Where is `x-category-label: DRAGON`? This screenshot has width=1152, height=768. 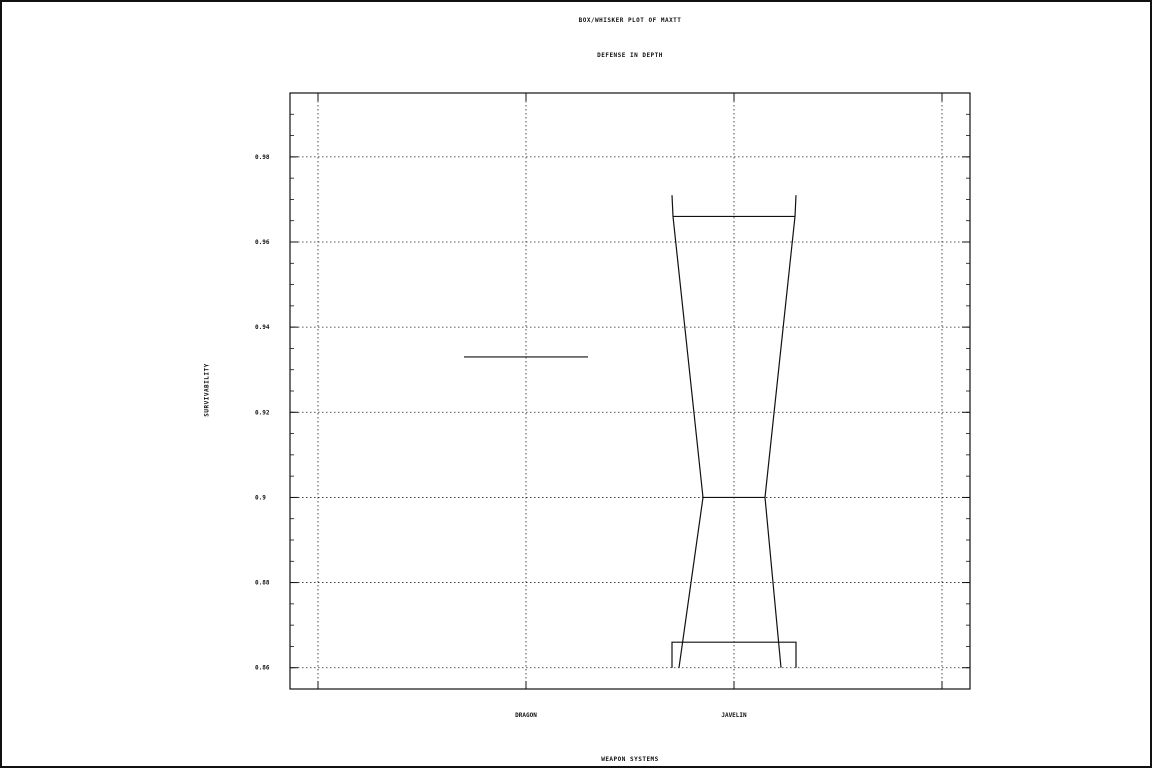
x-category-label: DRAGON is located at coordinates (526, 715).